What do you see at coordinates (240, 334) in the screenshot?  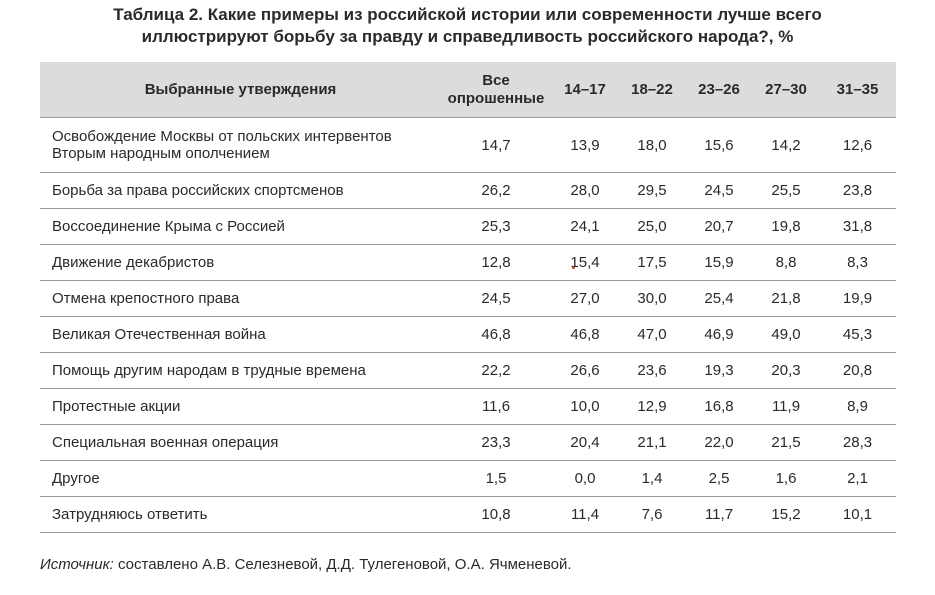 I see `row-label: Великая Отечественная война` at bounding box center [240, 334].